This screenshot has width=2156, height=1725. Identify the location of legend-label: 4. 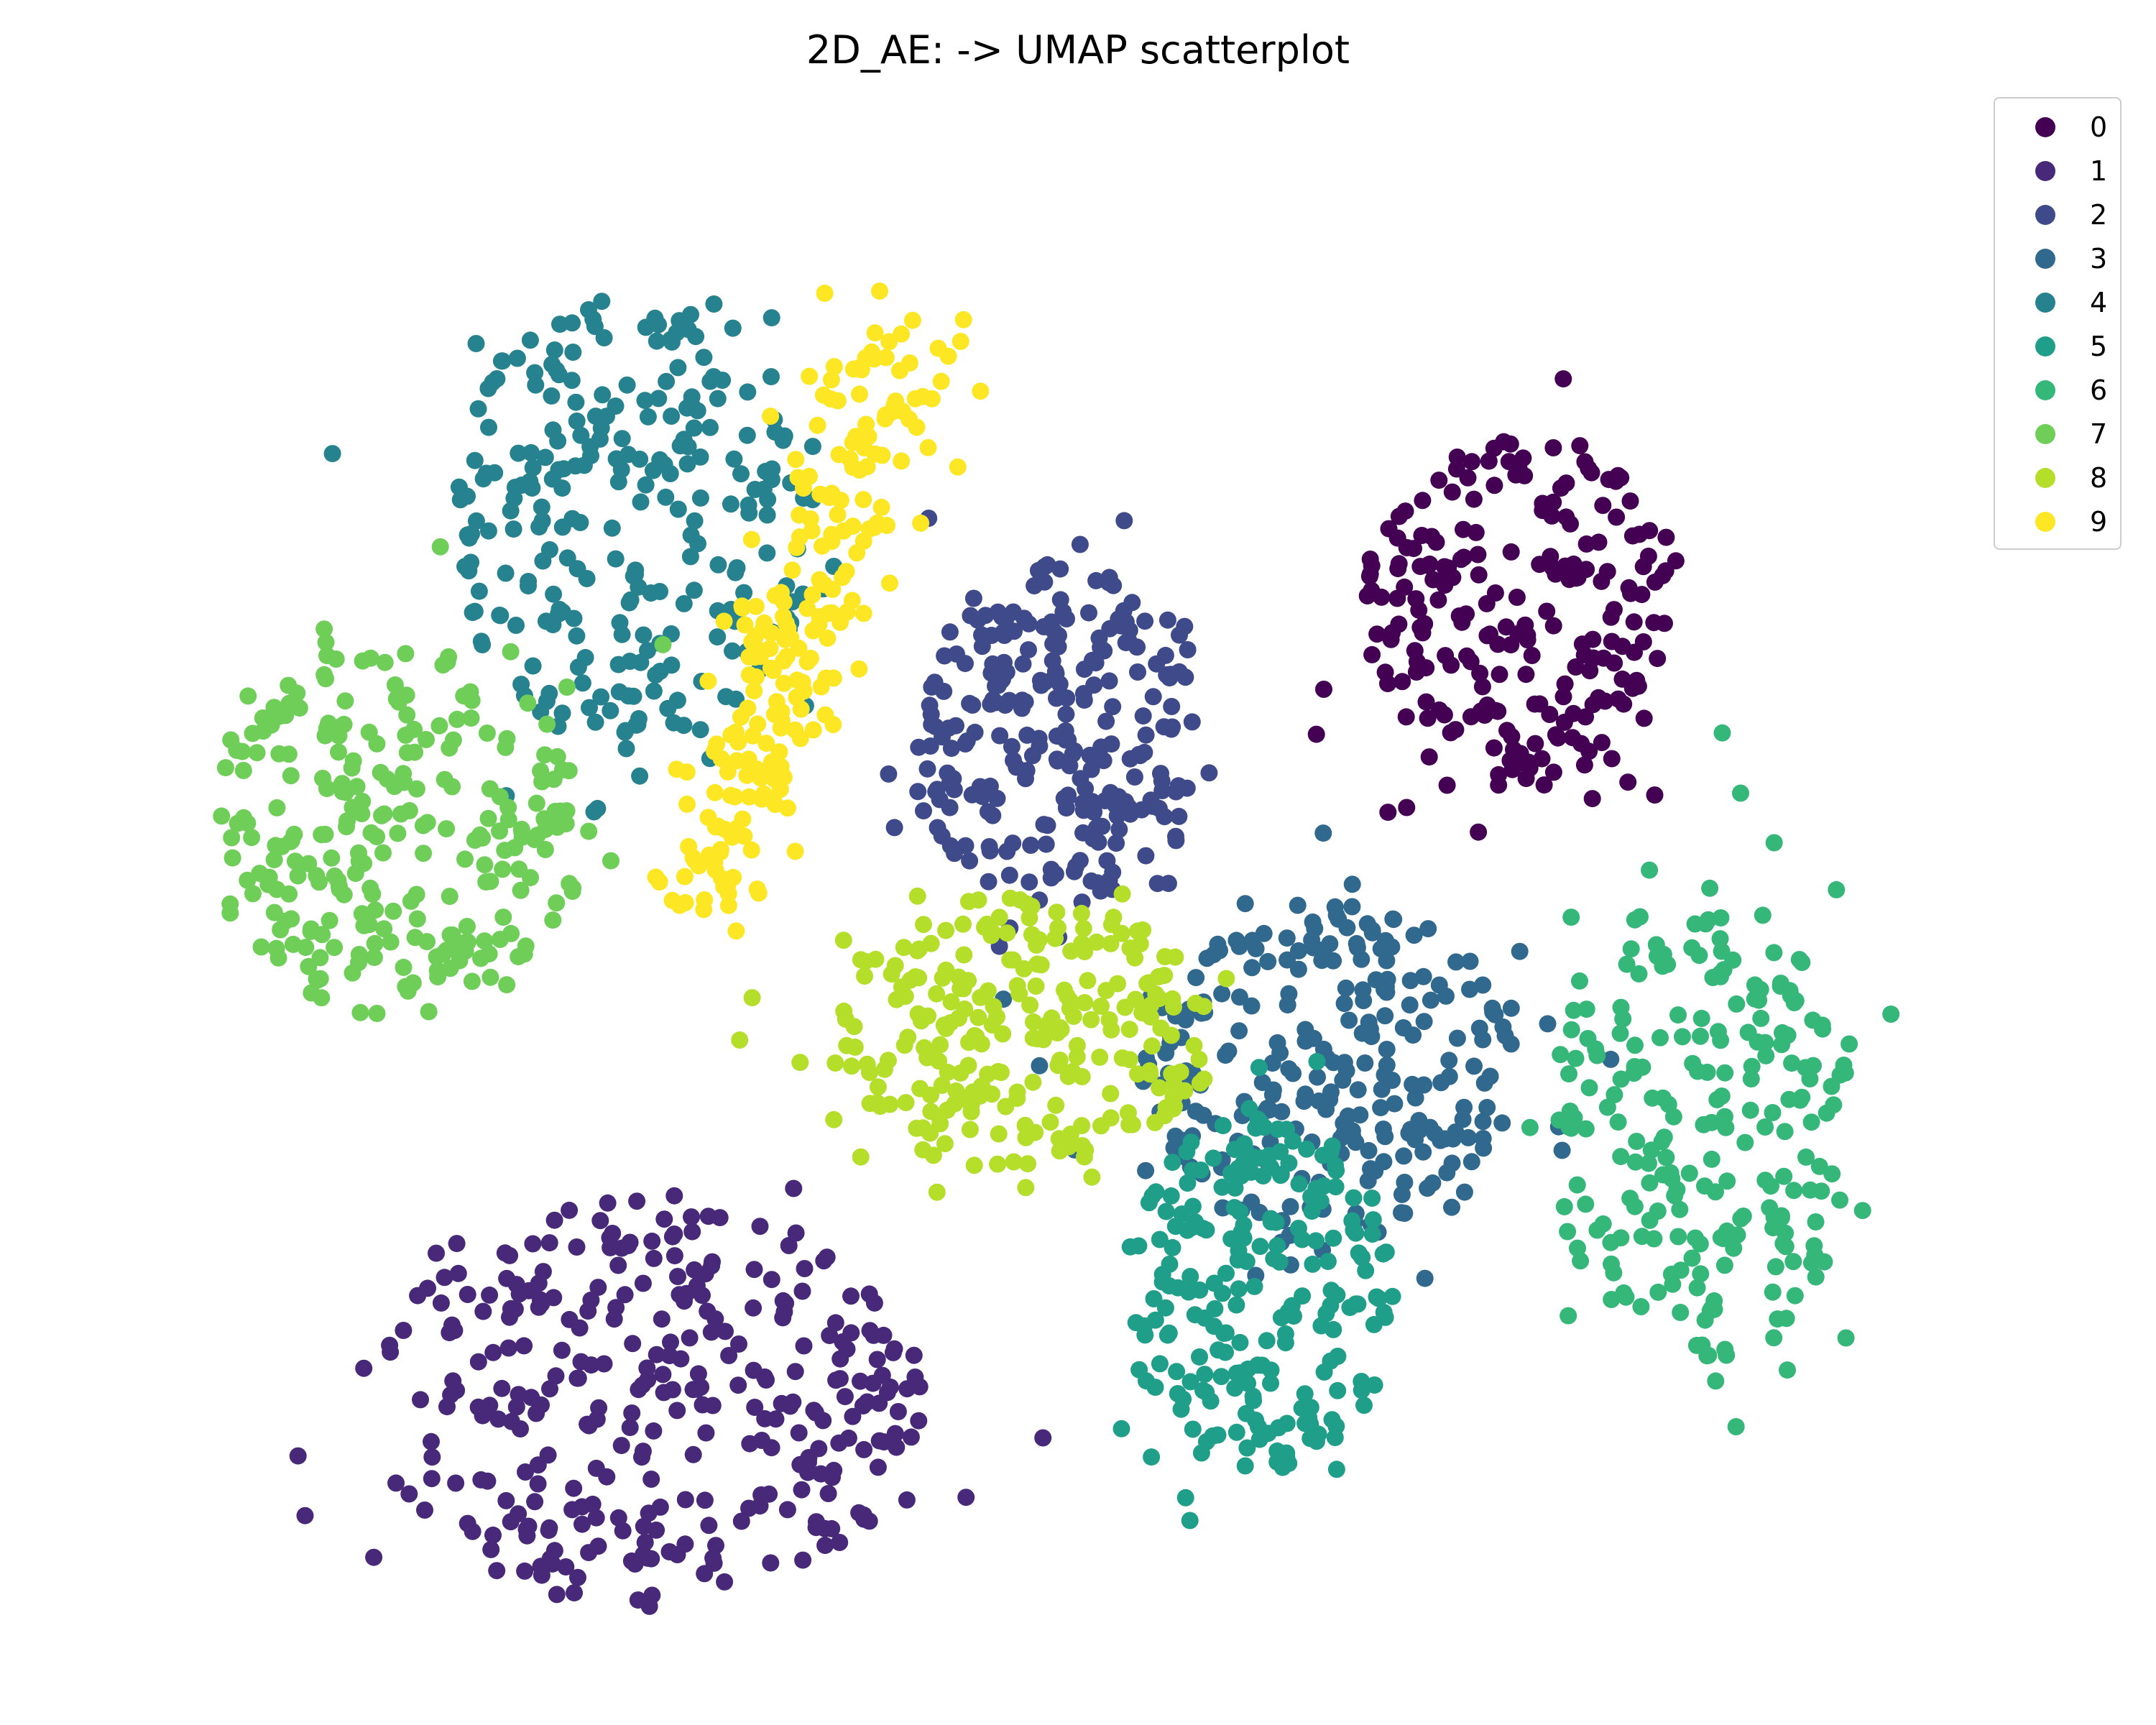
(2099, 302).